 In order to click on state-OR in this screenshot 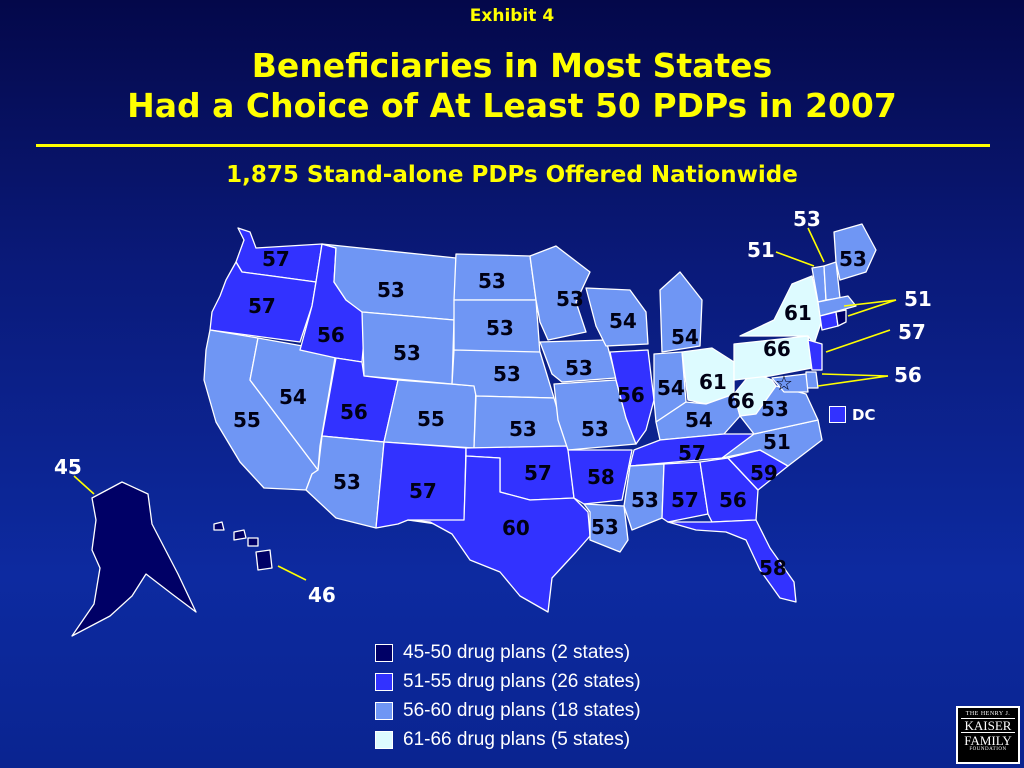, I will do `click(263, 302)`.